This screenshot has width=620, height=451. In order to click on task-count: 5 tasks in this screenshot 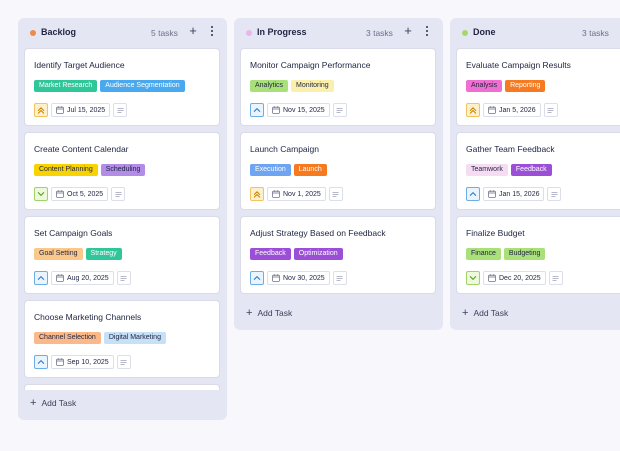, I will do `click(164, 33)`.